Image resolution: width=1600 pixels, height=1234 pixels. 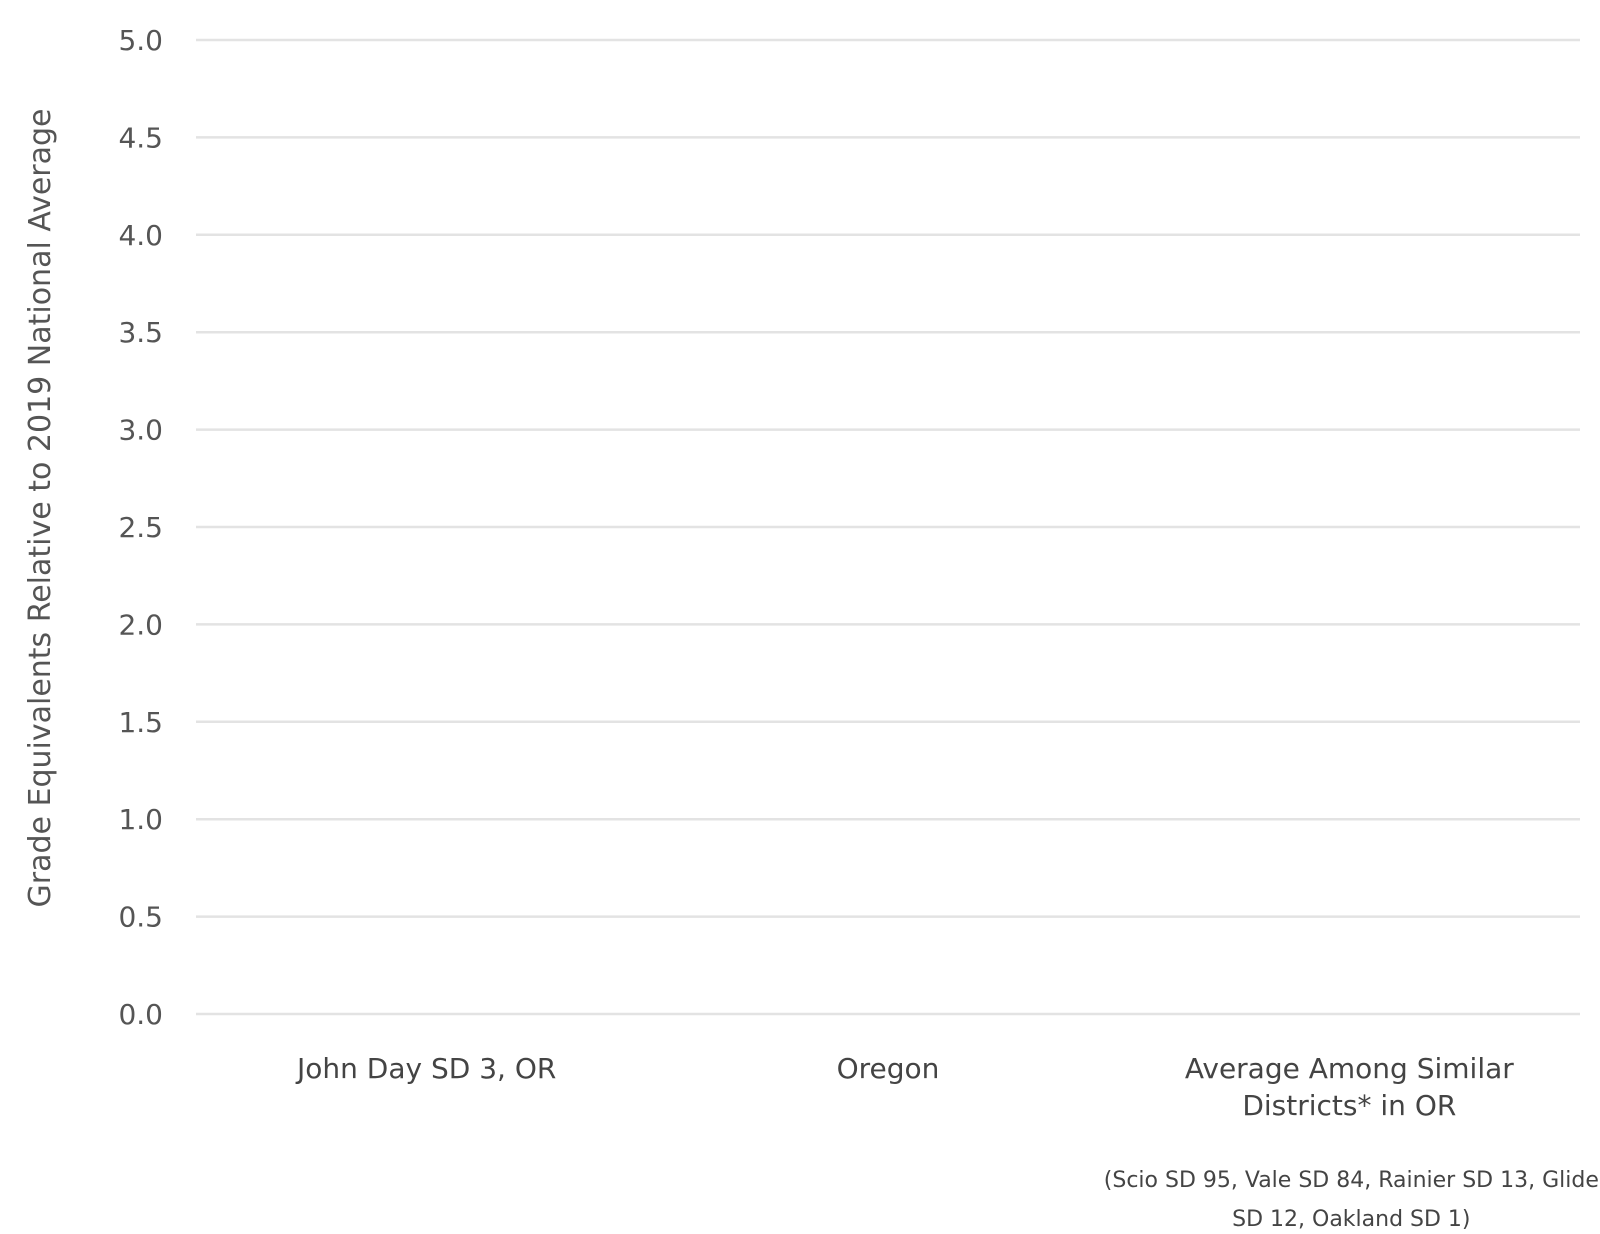 I want to click on footnote-line: SD 12, Oakland SD 1), so click(x=1351, y=1219).